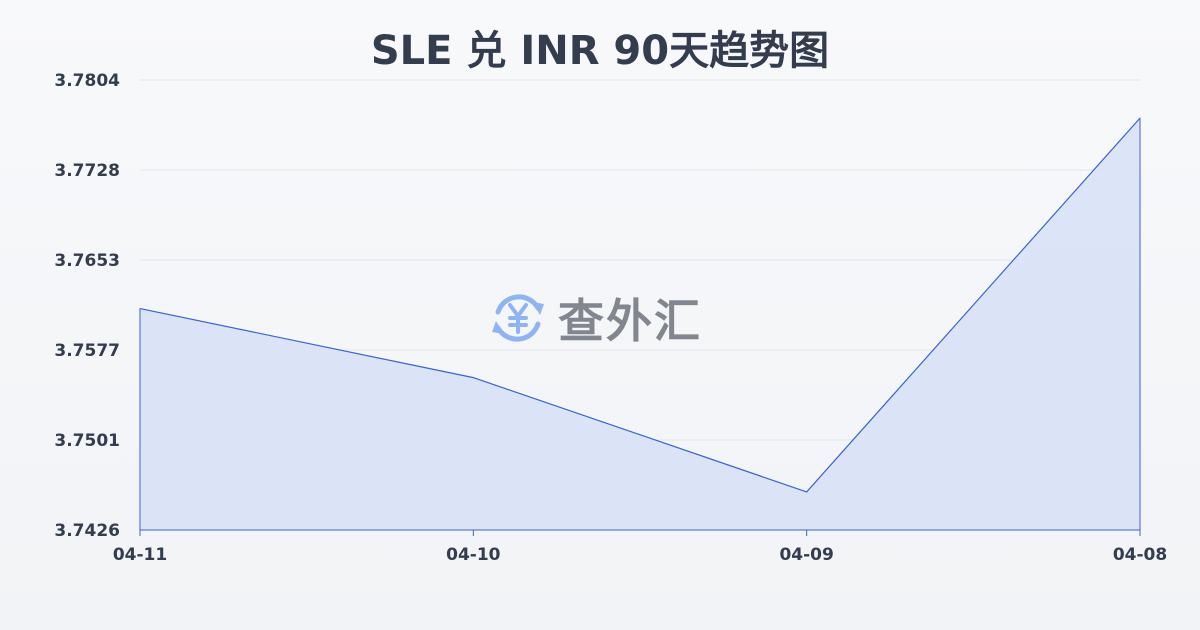 The height and width of the screenshot is (630, 1200). Describe the element at coordinates (87, 441) in the screenshot. I see `y-tick-label: 3.7501` at that location.